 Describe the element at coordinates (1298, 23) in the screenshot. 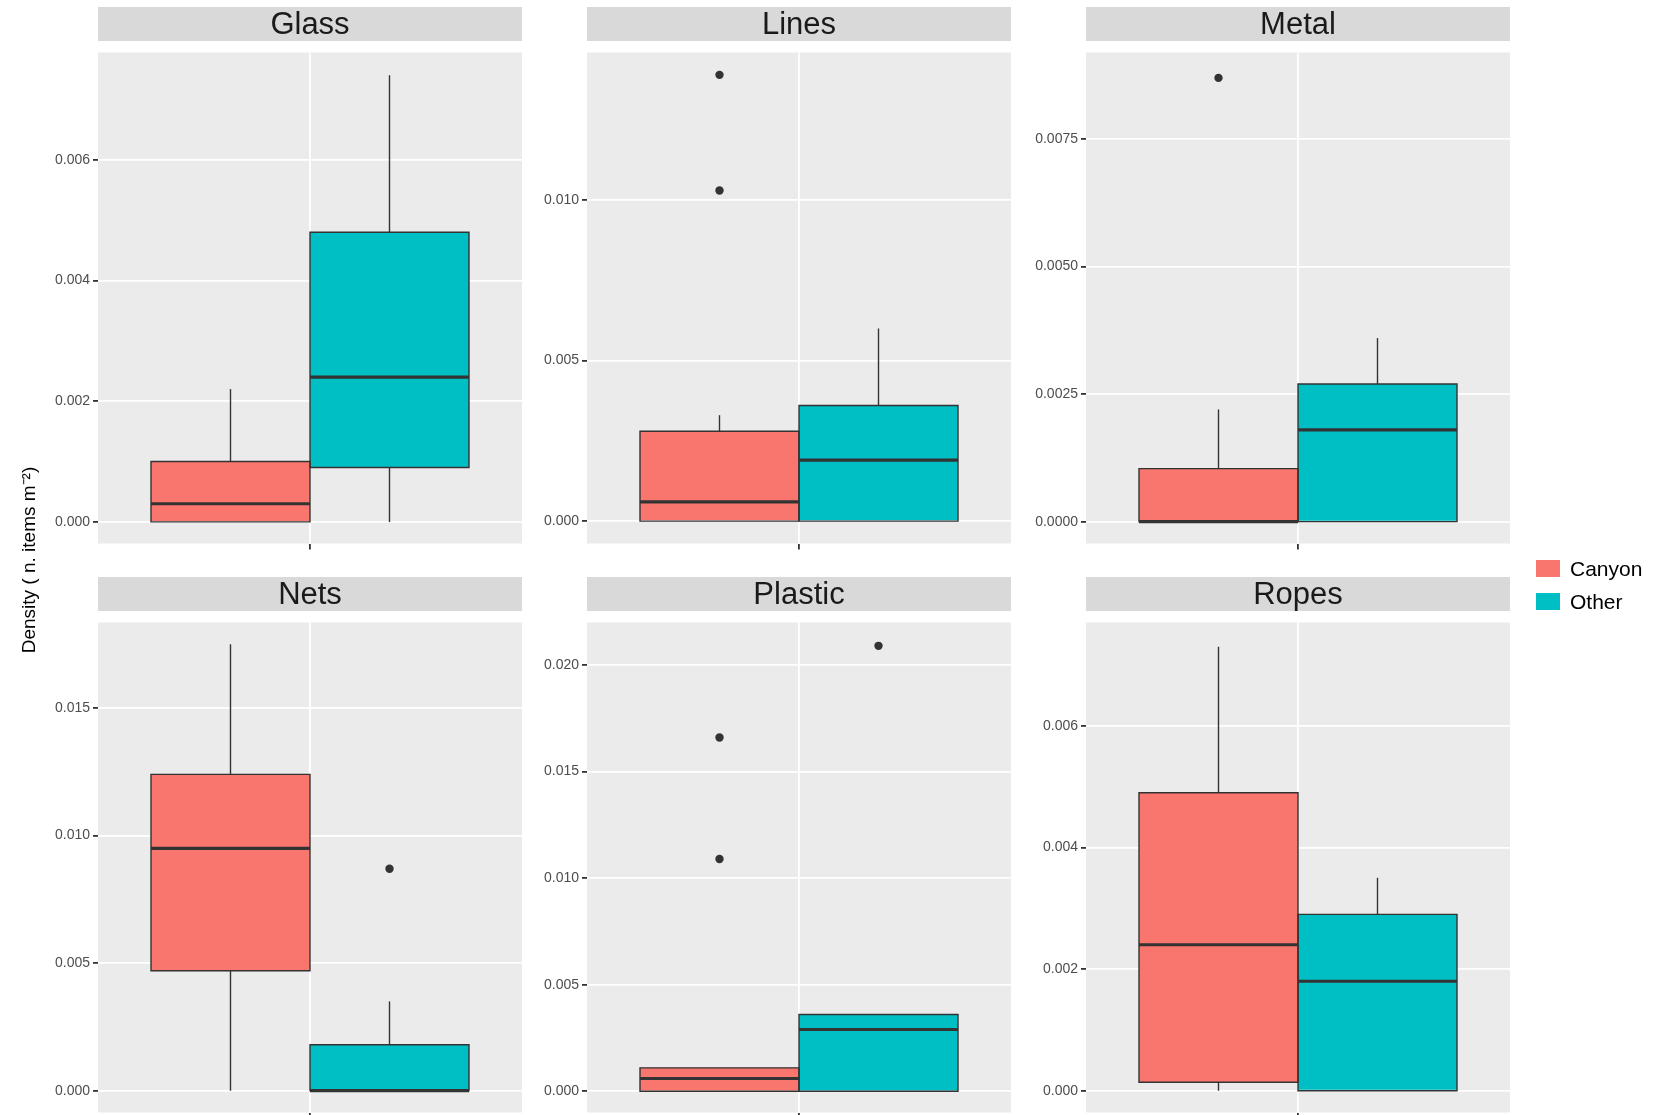

I see `chart-title: Metal` at that location.